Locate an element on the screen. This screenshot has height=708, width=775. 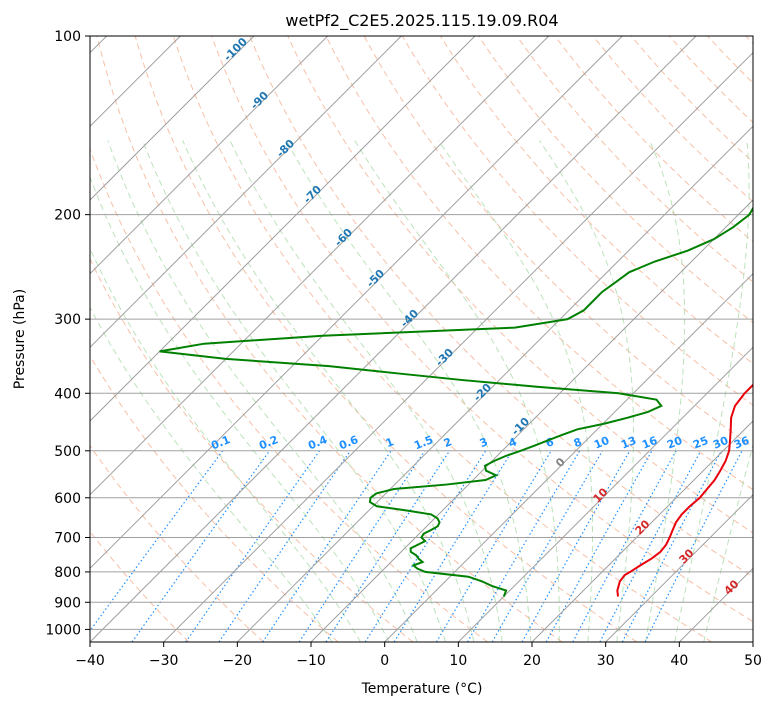
dry-adiabat-label: -20 is located at coordinates (482, 392).